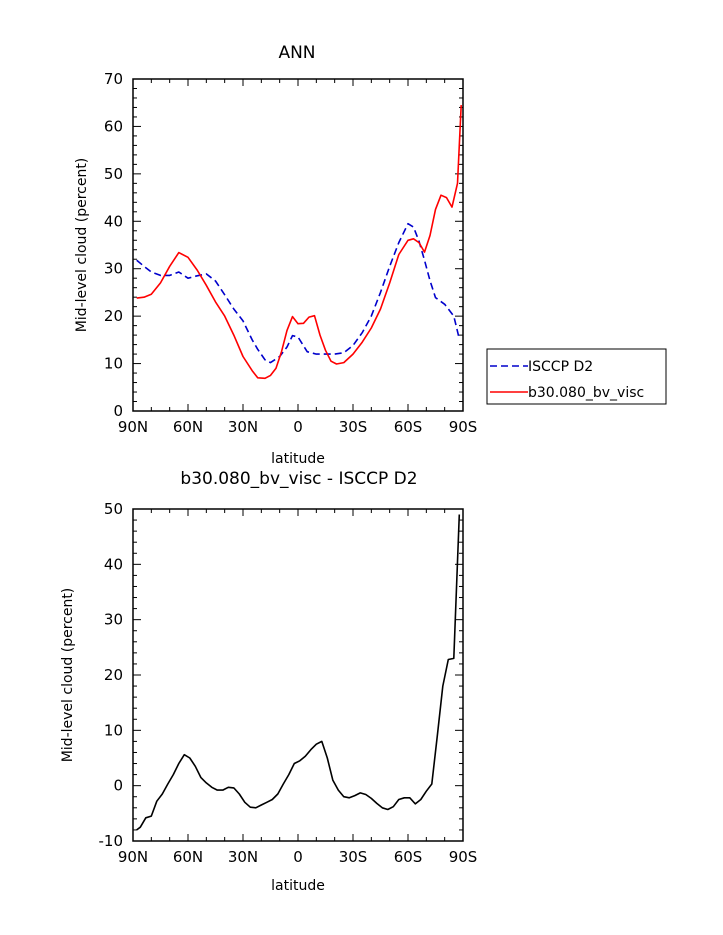  What do you see at coordinates (113, 620) in the screenshot?
I see `y-tick-label-bottom: 30` at bounding box center [113, 620].